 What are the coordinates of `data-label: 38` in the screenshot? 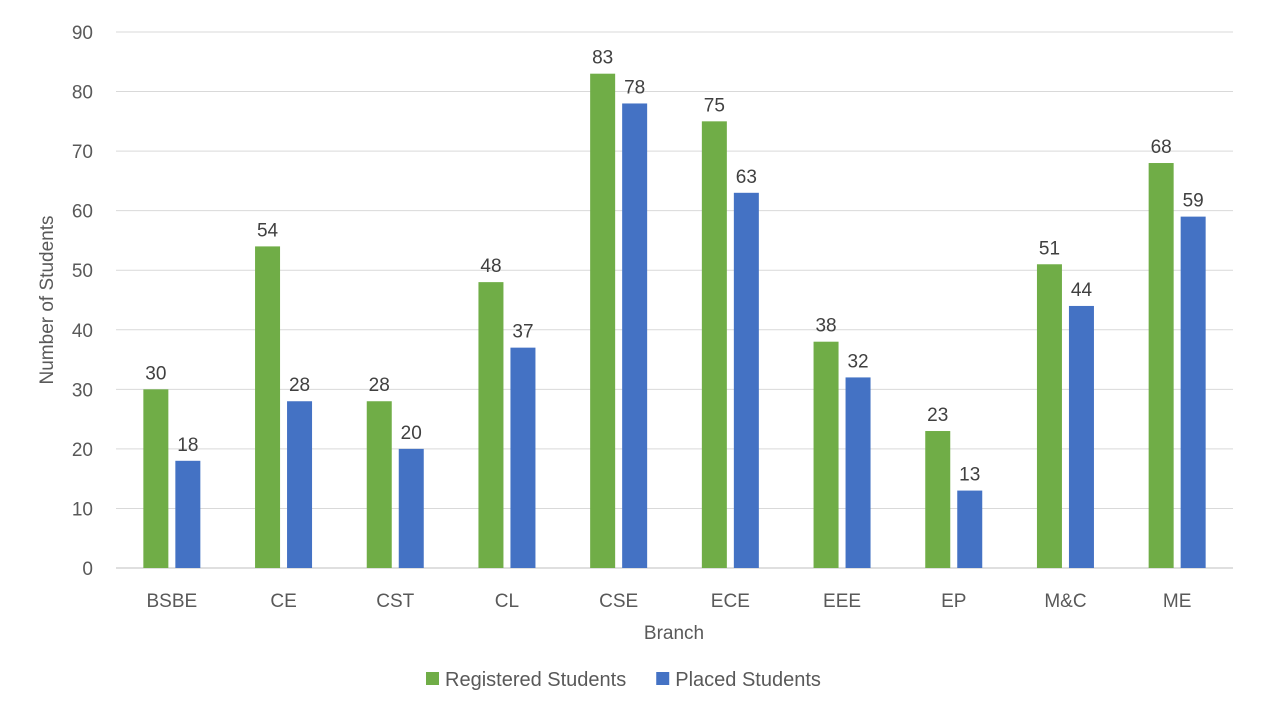 It's located at (825, 326).